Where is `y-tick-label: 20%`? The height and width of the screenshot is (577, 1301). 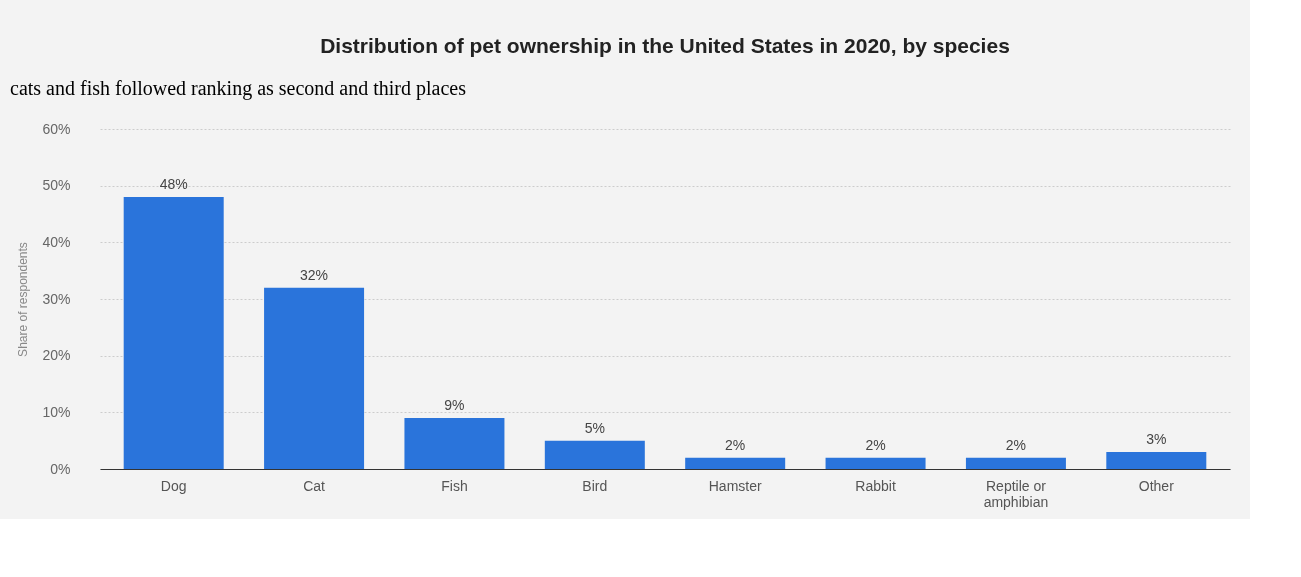
y-tick-label: 20% is located at coordinates (56, 355).